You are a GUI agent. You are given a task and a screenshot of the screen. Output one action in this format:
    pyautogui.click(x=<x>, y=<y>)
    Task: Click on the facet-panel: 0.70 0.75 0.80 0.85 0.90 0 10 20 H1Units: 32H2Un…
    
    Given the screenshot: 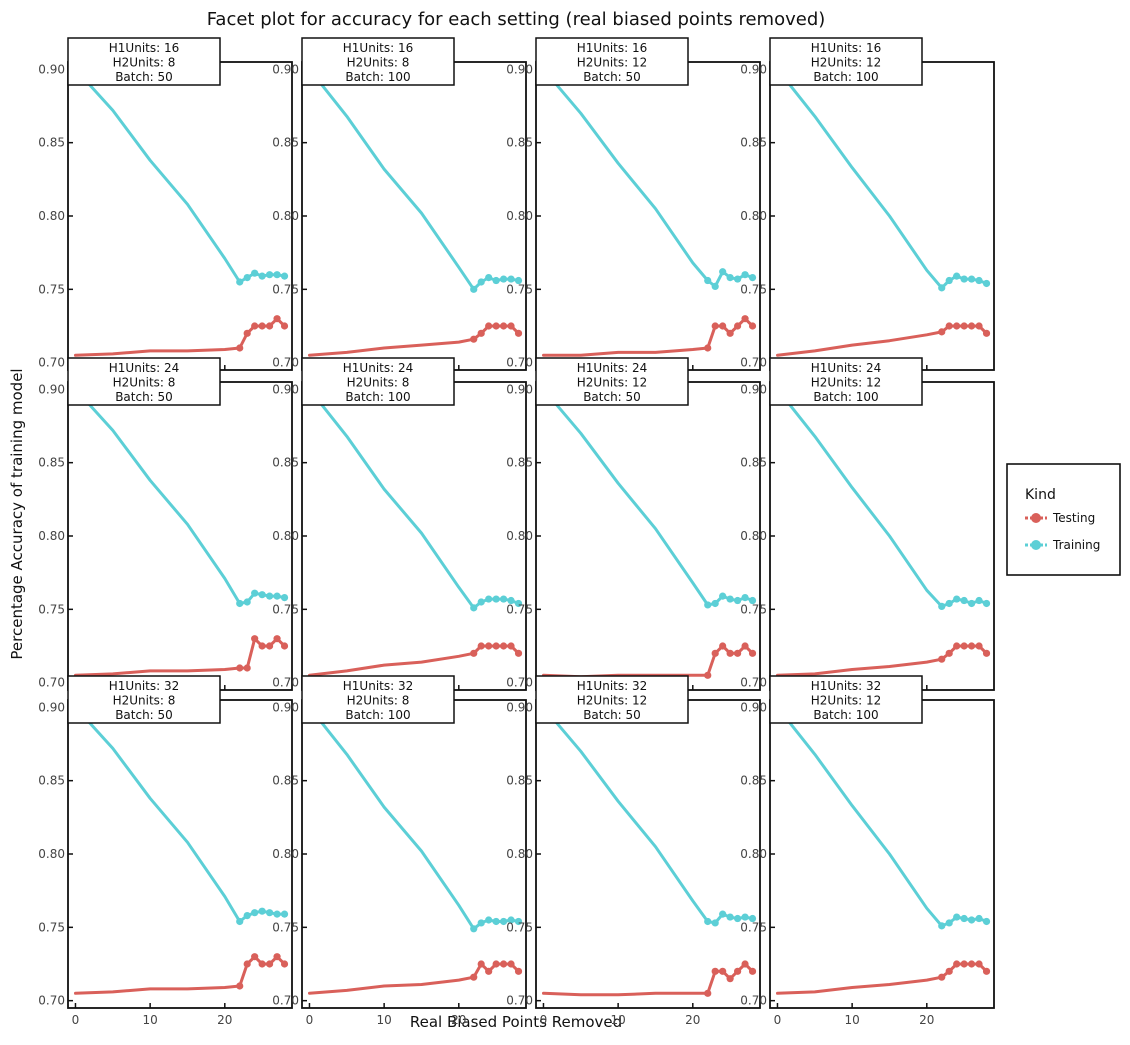 What is the action you would take?
    pyautogui.click(x=165, y=851)
    